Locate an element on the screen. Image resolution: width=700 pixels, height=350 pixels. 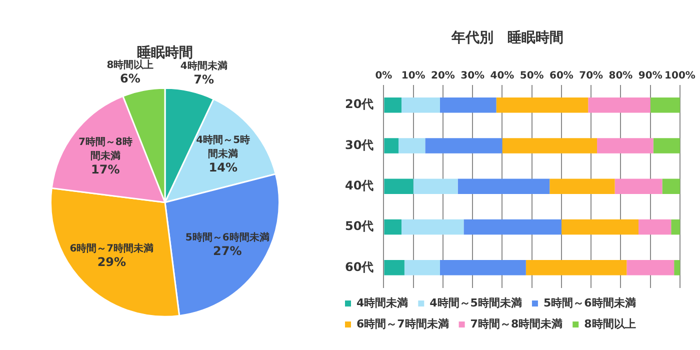
data-label: 7% is located at coordinates (204, 79).